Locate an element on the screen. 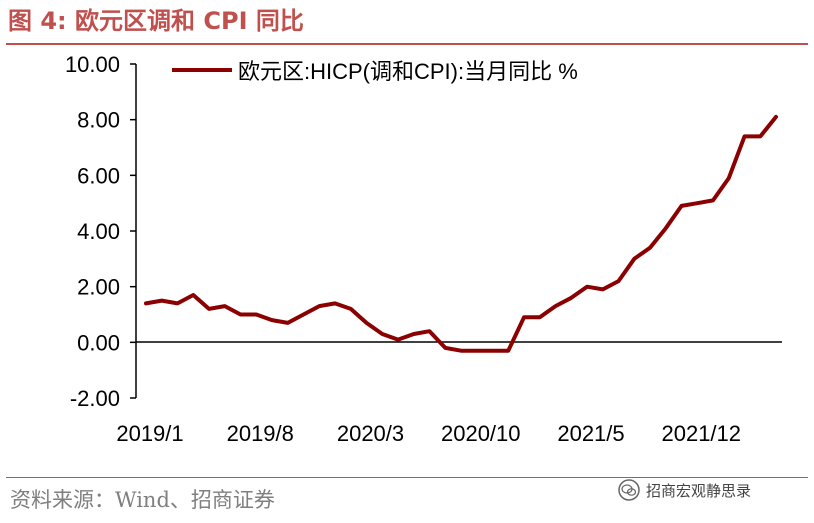 The image size is (814, 523). watermark: 招商宏观静思录 is located at coordinates (684, 490).